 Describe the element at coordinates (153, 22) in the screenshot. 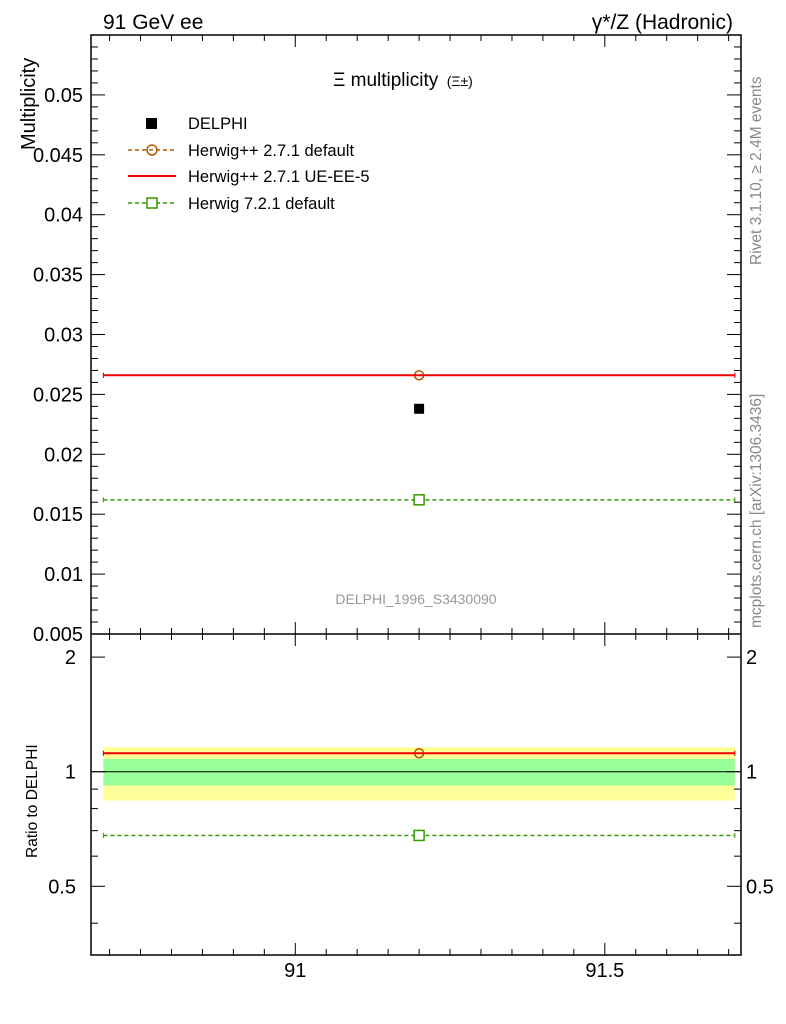

I see `header-left: 91 GeV ee` at that location.